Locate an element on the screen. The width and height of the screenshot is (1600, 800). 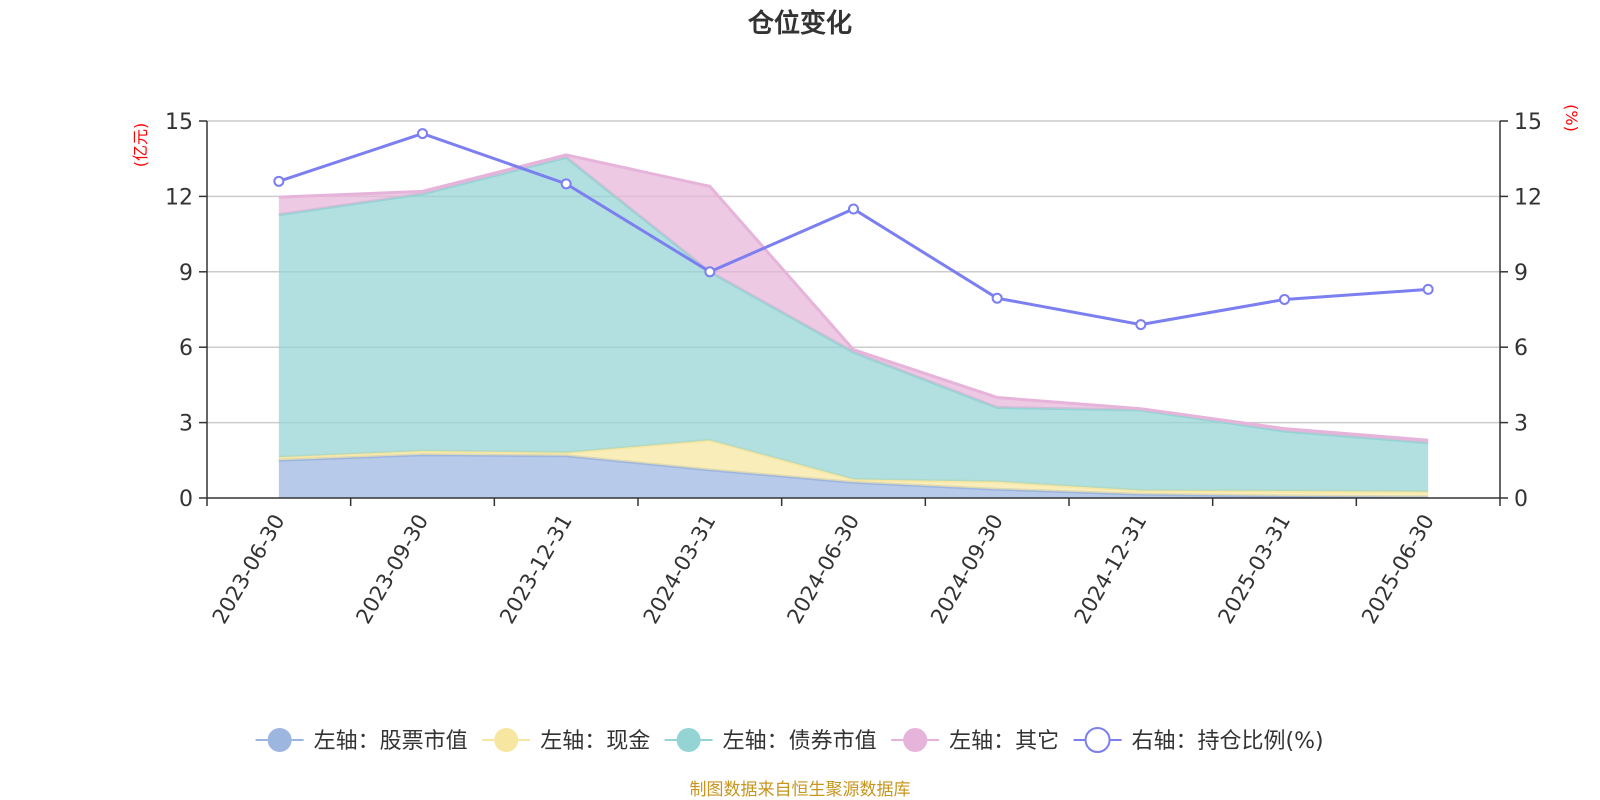
legend-item: 左轴：其它 is located at coordinates (975, 741).